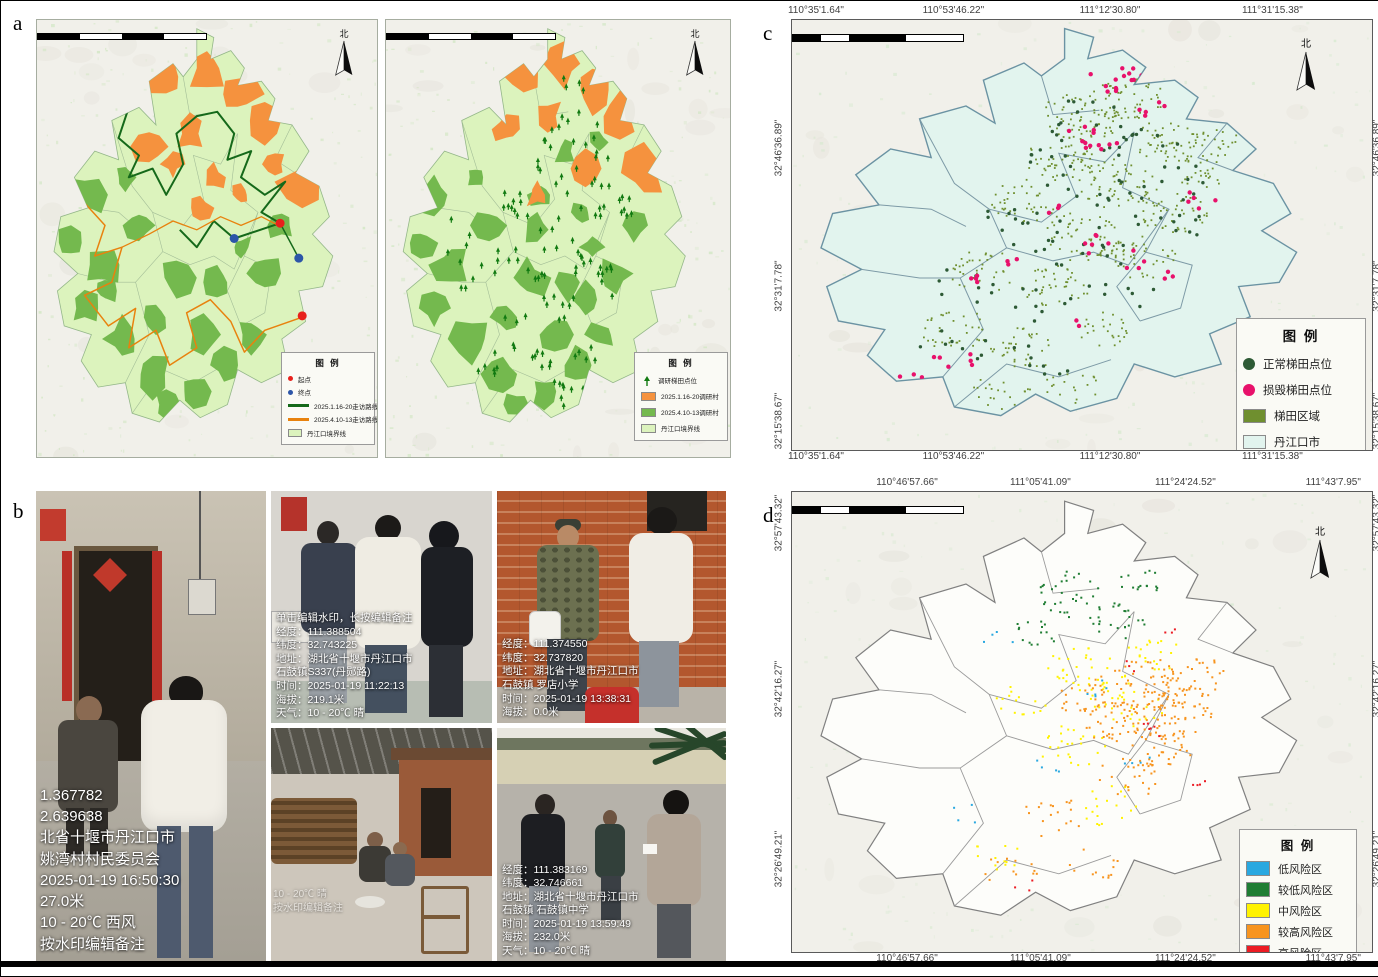 This screenshot has width=1378, height=977. Describe the element at coordinates (109, 880) in the screenshot. I see `watermark-line: 2025-01-19 16:50:30` at that location.